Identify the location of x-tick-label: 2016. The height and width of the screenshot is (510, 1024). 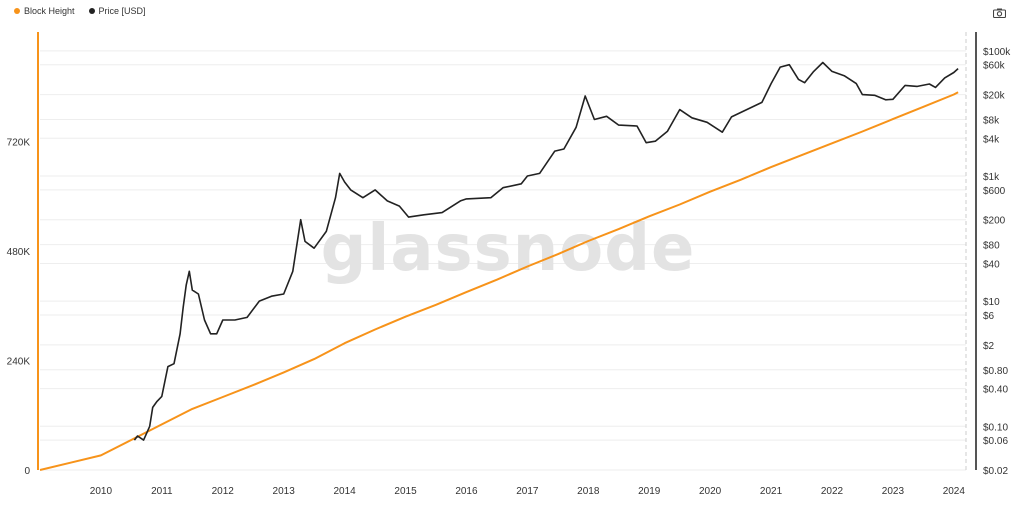
(466, 491).